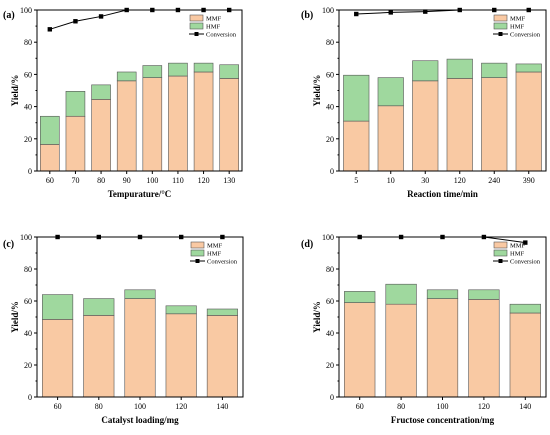 This screenshot has width=550, height=435. What do you see at coordinates (30, 171) in the screenshot?
I see `y-tick-label: 0` at bounding box center [30, 171].